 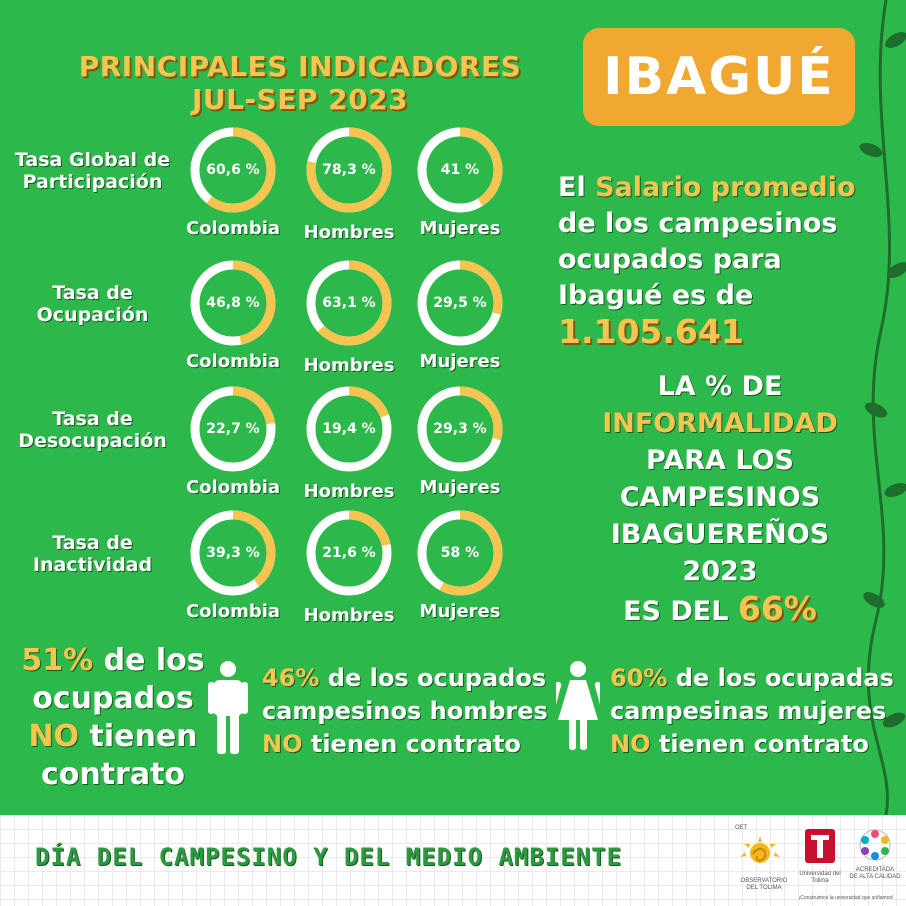 I want to click on donut-value: 60,6 %, so click(x=233, y=170).